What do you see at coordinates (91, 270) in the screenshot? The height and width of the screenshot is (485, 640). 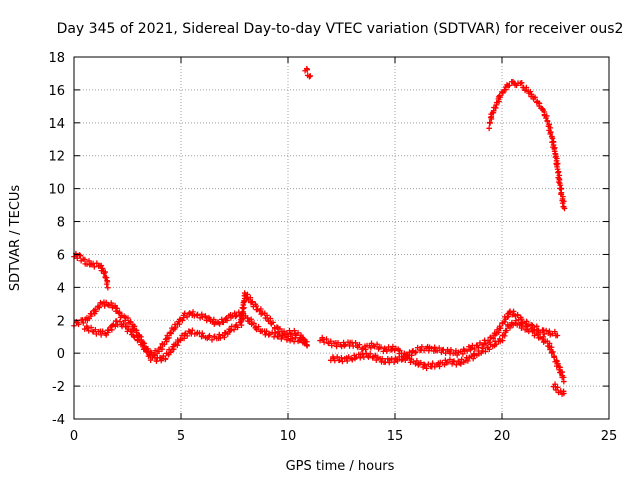 I see `series-early-high-branch` at bounding box center [91, 270].